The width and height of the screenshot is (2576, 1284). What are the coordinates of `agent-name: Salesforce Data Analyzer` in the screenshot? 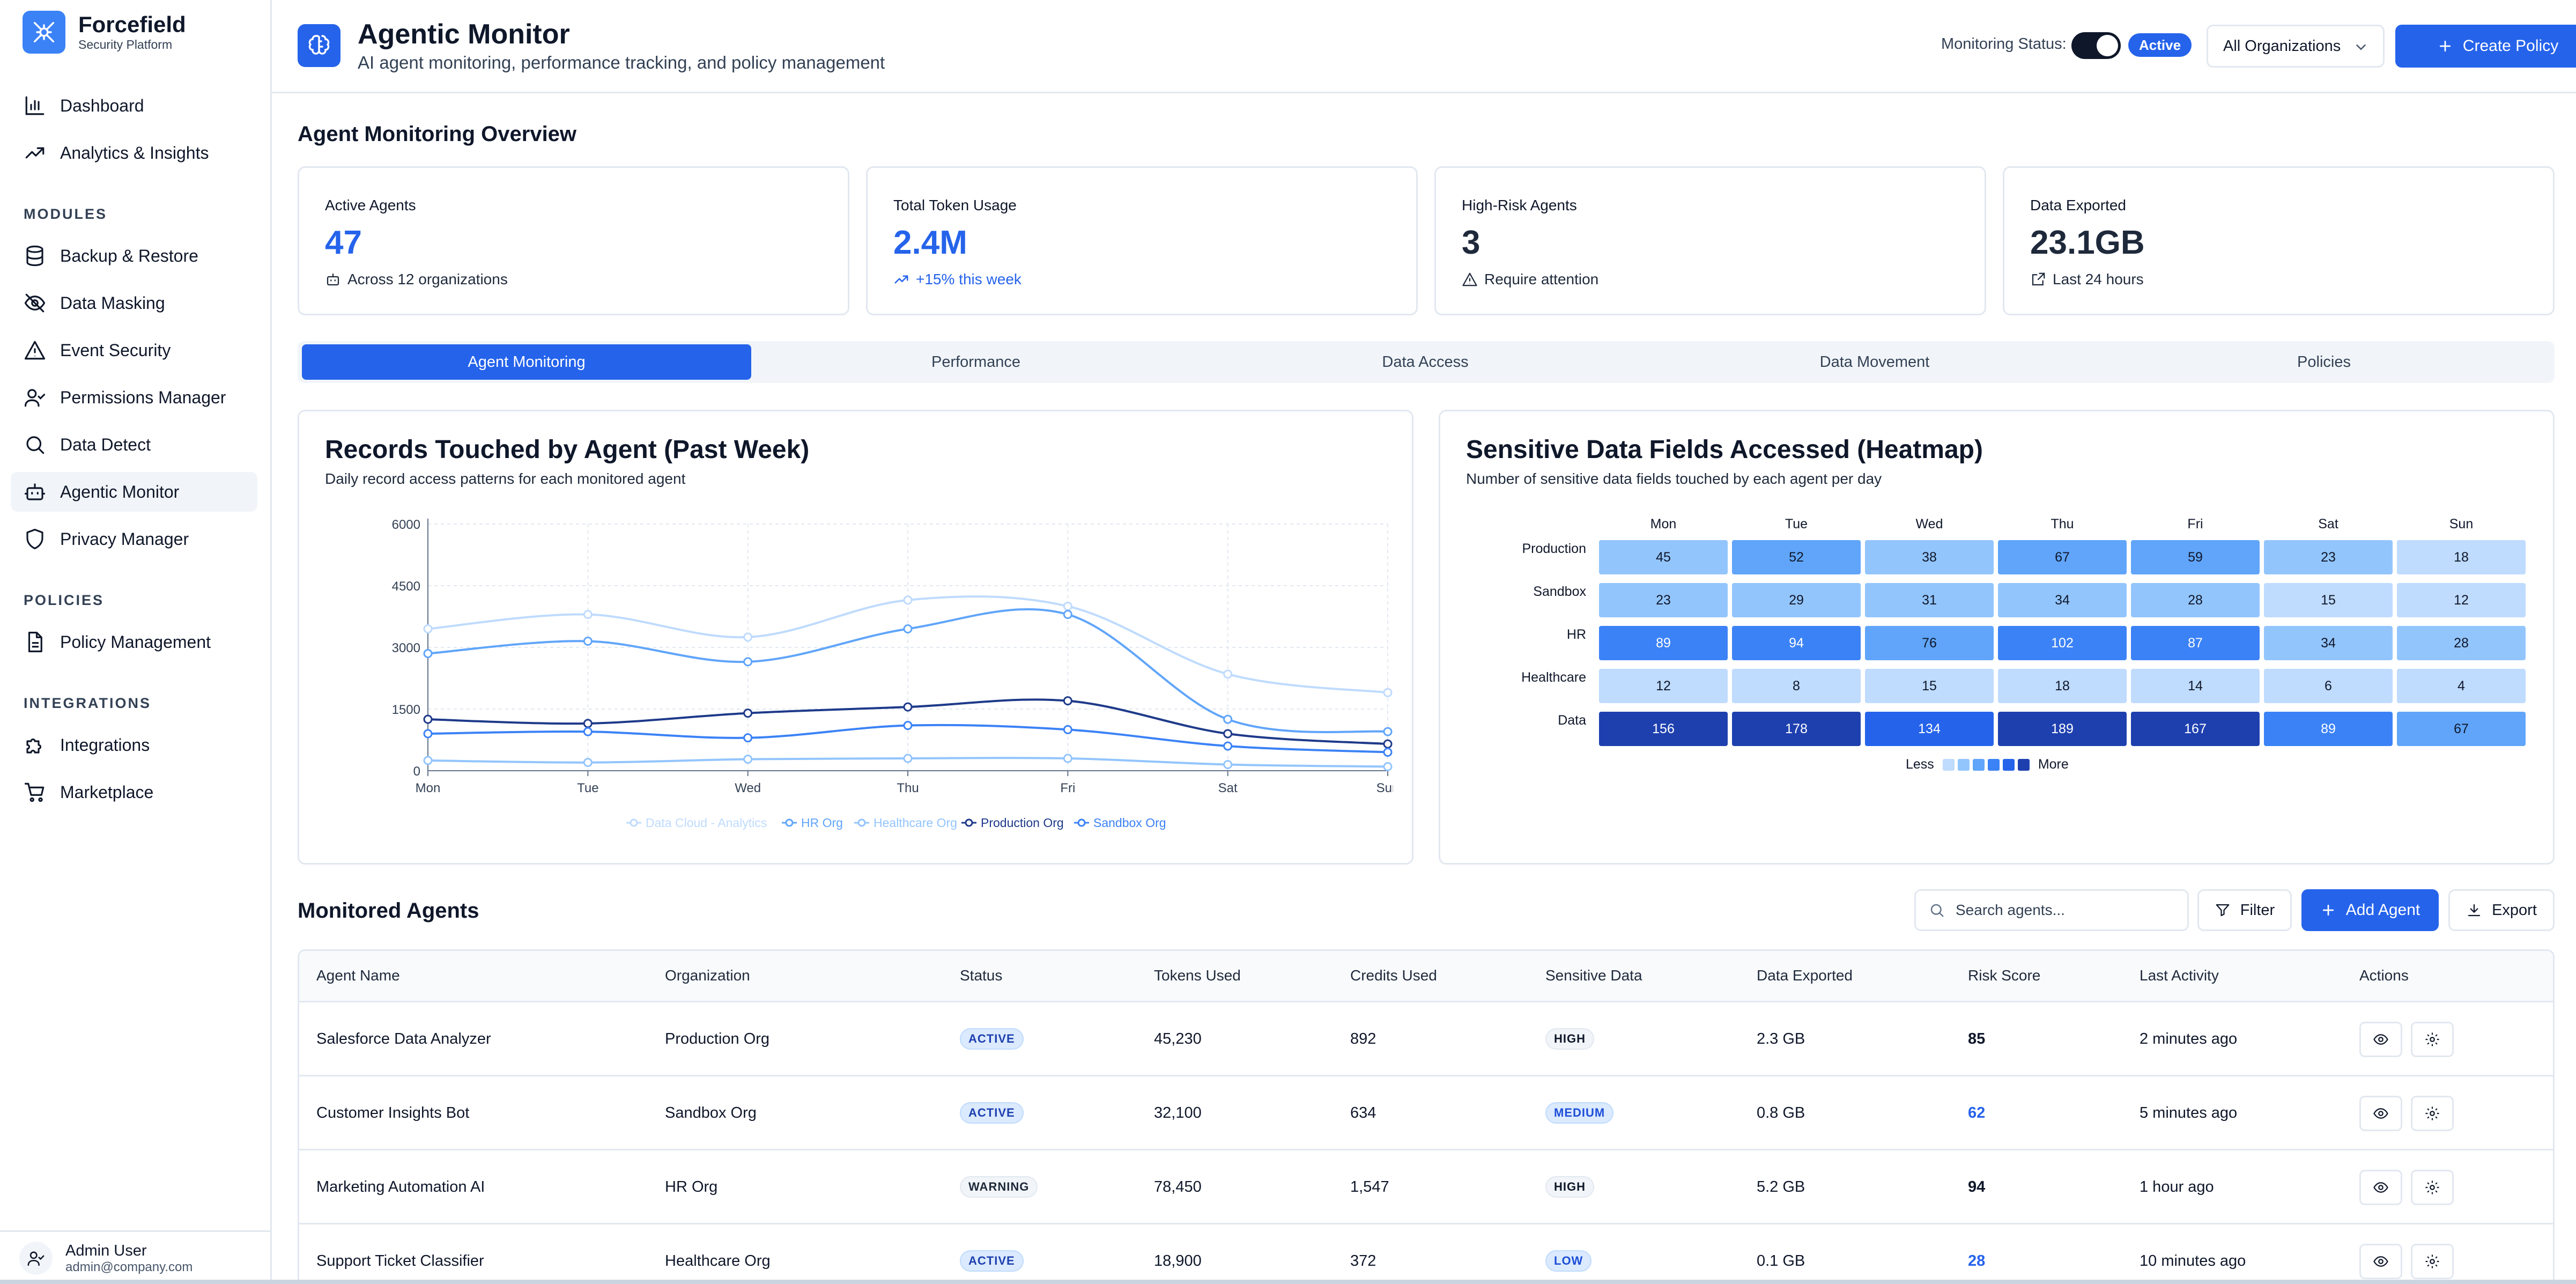 It's located at (403, 1038).